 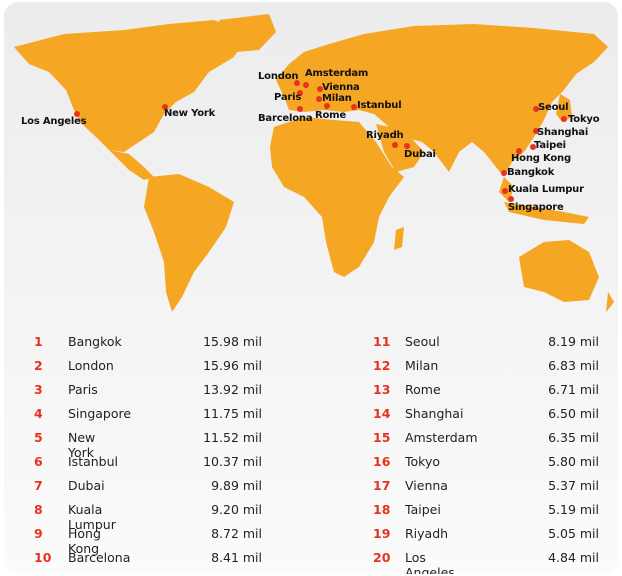 I want to click on city-value: 6.71 mil, so click(x=573, y=389).